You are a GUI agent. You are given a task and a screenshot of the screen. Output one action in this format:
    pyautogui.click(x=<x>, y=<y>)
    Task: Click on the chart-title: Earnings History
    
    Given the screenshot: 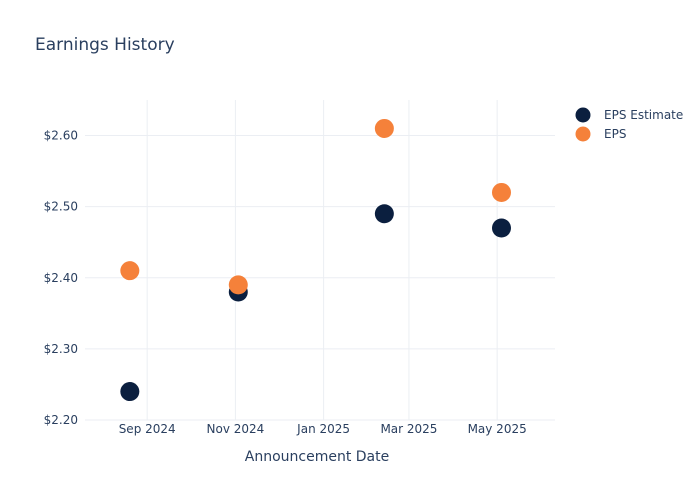 What is the action you would take?
    pyautogui.click(x=105, y=45)
    